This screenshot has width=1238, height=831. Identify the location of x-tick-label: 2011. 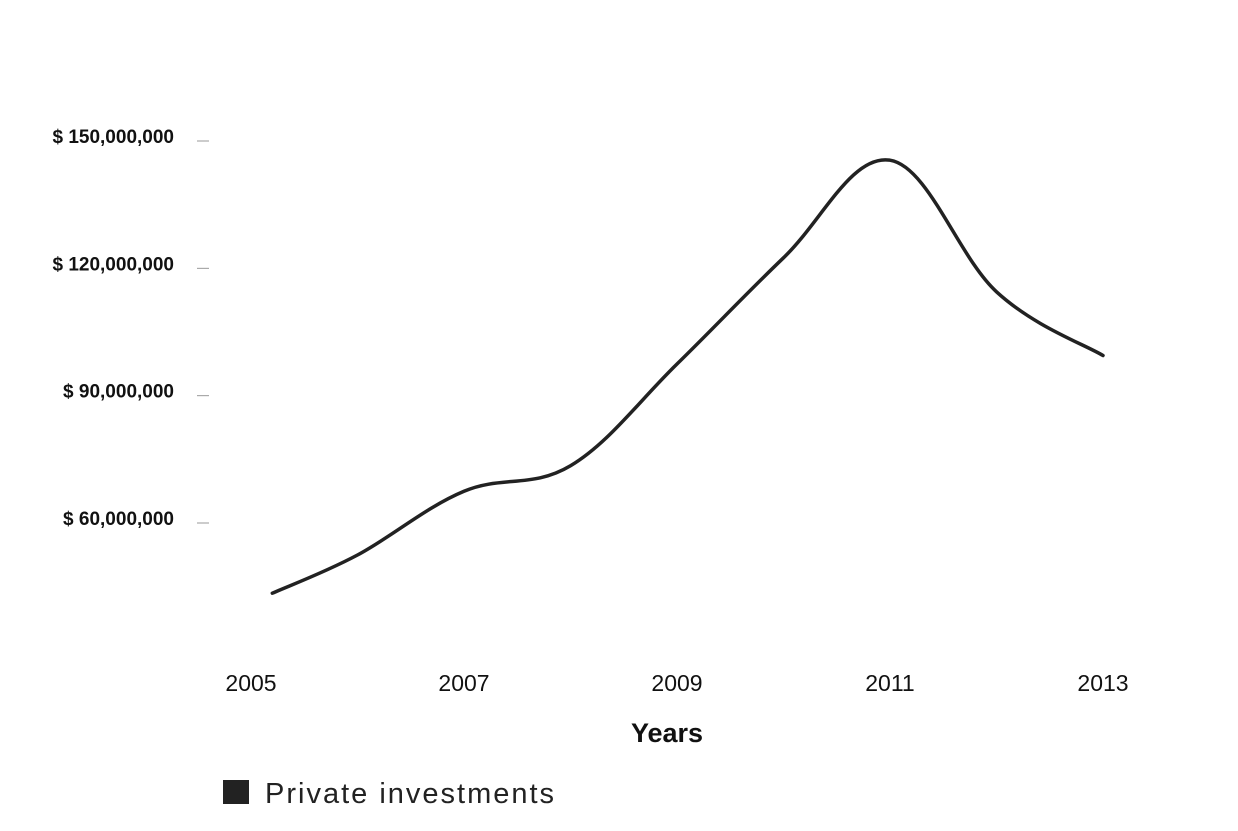
(889, 683).